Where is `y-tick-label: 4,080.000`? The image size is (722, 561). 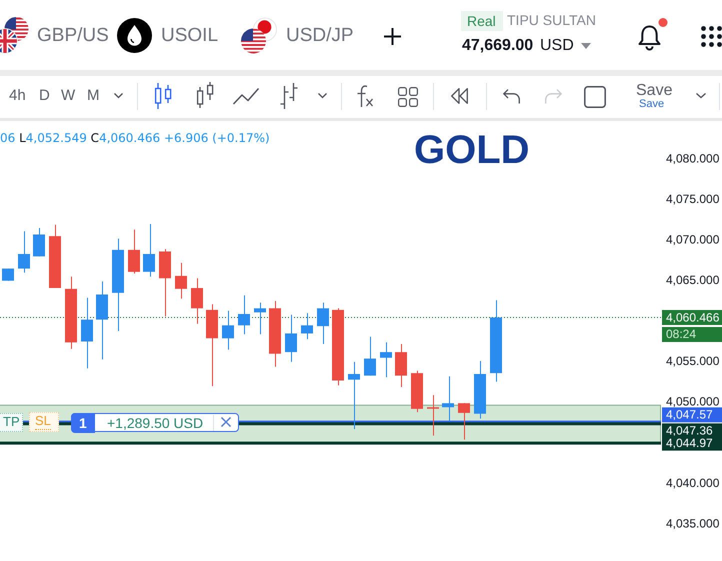 y-tick-label: 4,080.000 is located at coordinates (693, 158).